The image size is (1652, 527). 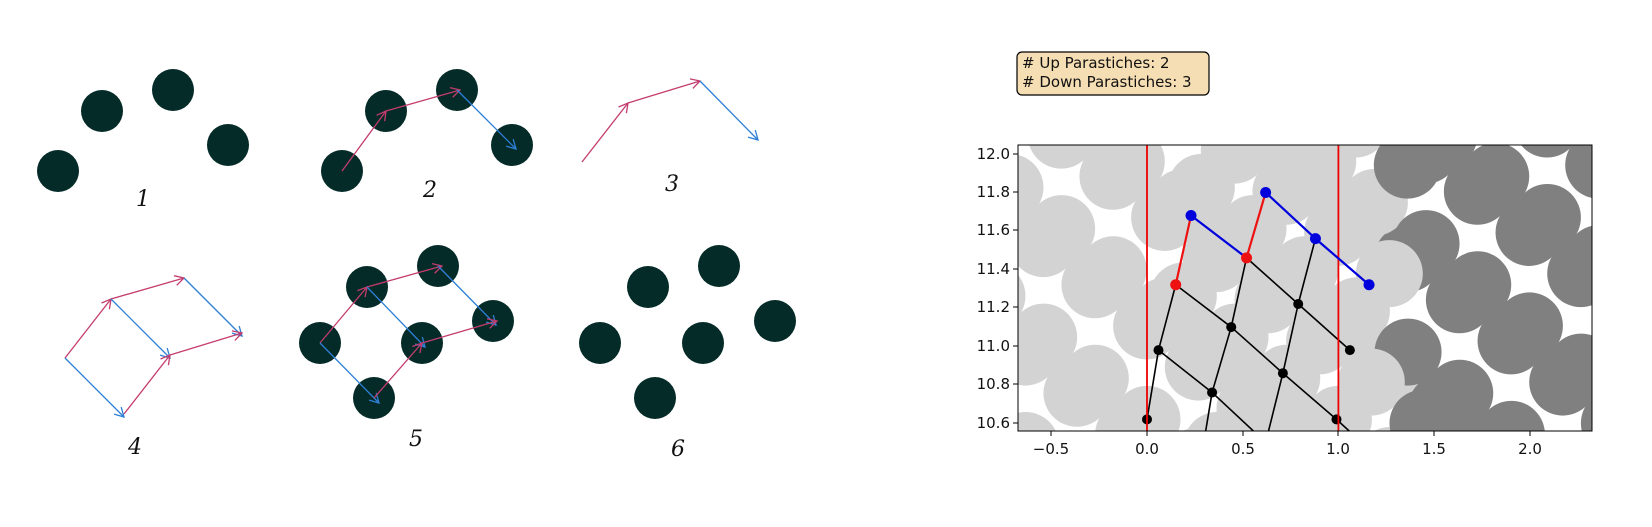 I want to click on down-parastichy-edge, so click(x=1290, y=215).